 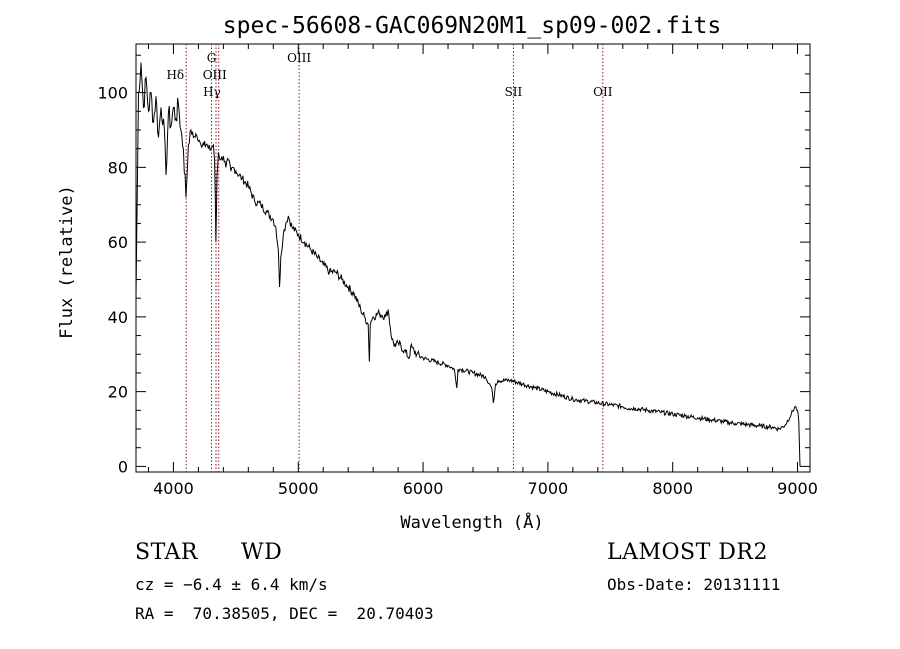 What do you see at coordinates (173, 488) in the screenshot?
I see `x-tick-label: 4000` at bounding box center [173, 488].